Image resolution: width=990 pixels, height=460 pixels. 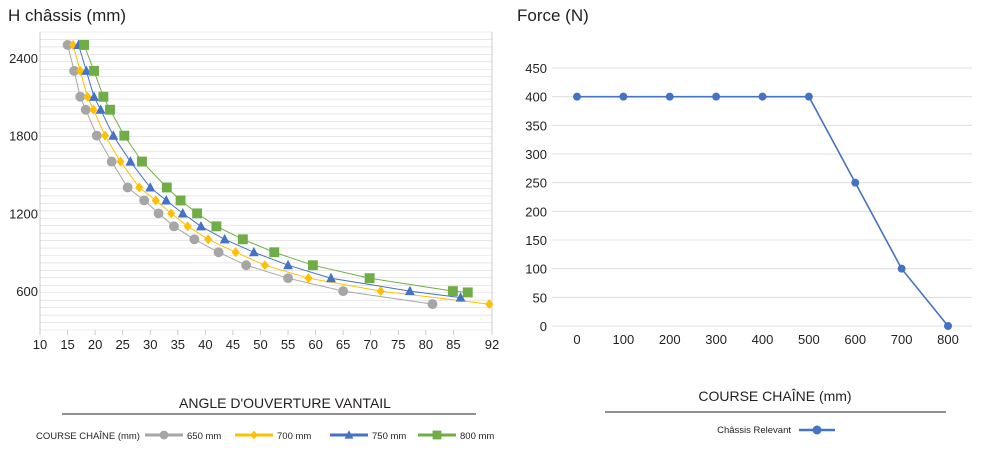 What do you see at coordinates (817, 430) in the screenshot?
I see `force-chart-legend-marker` at bounding box center [817, 430].